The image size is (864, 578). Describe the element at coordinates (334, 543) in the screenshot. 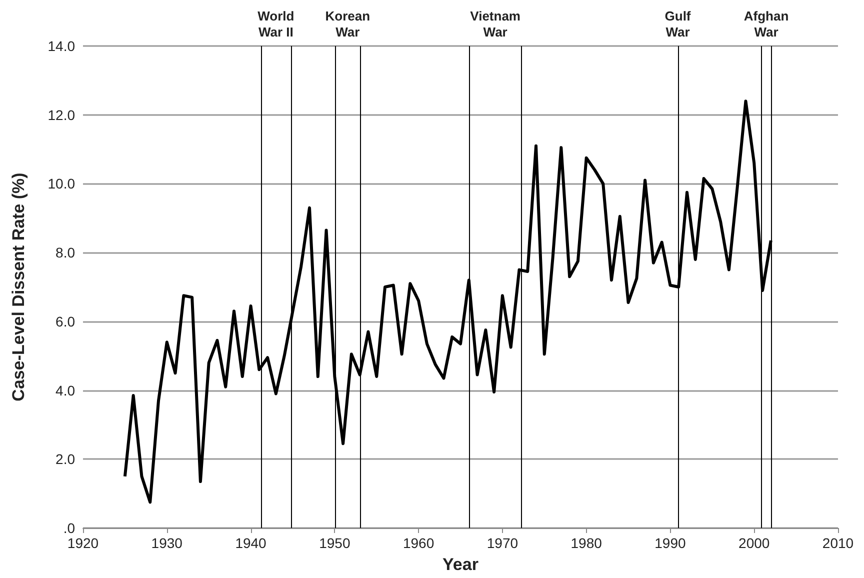

I see `x-tick-label: 1950` at that location.